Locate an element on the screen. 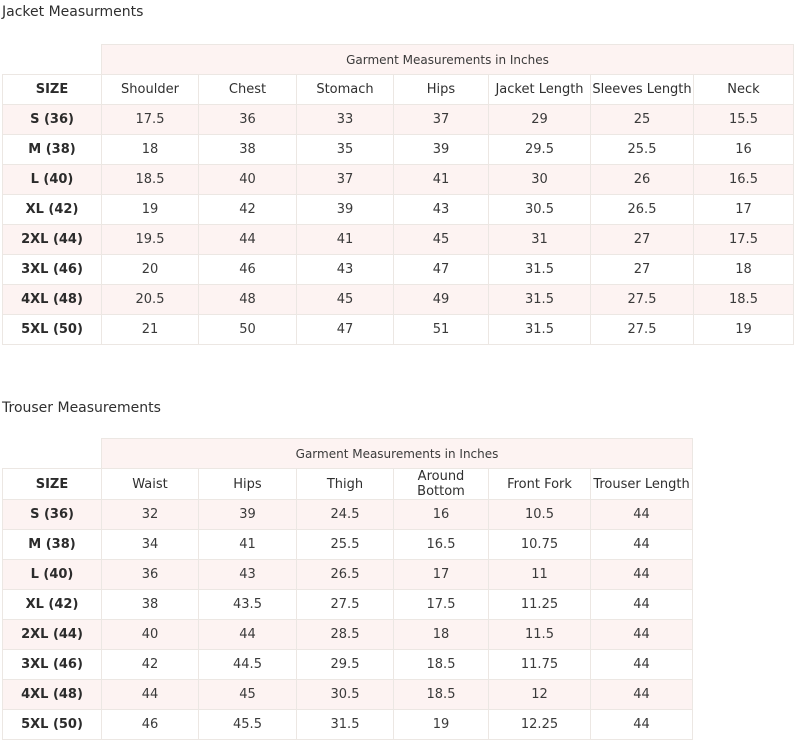 The image size is (794, 740). trouser-measurement-cell: 12.25 is located at coordinates (539, 724).